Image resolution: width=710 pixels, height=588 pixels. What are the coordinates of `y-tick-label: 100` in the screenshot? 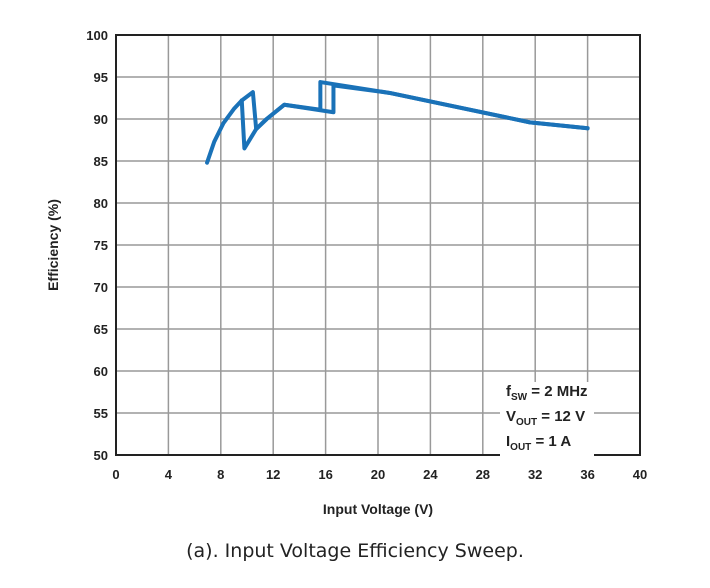 It's located at (97, 35).